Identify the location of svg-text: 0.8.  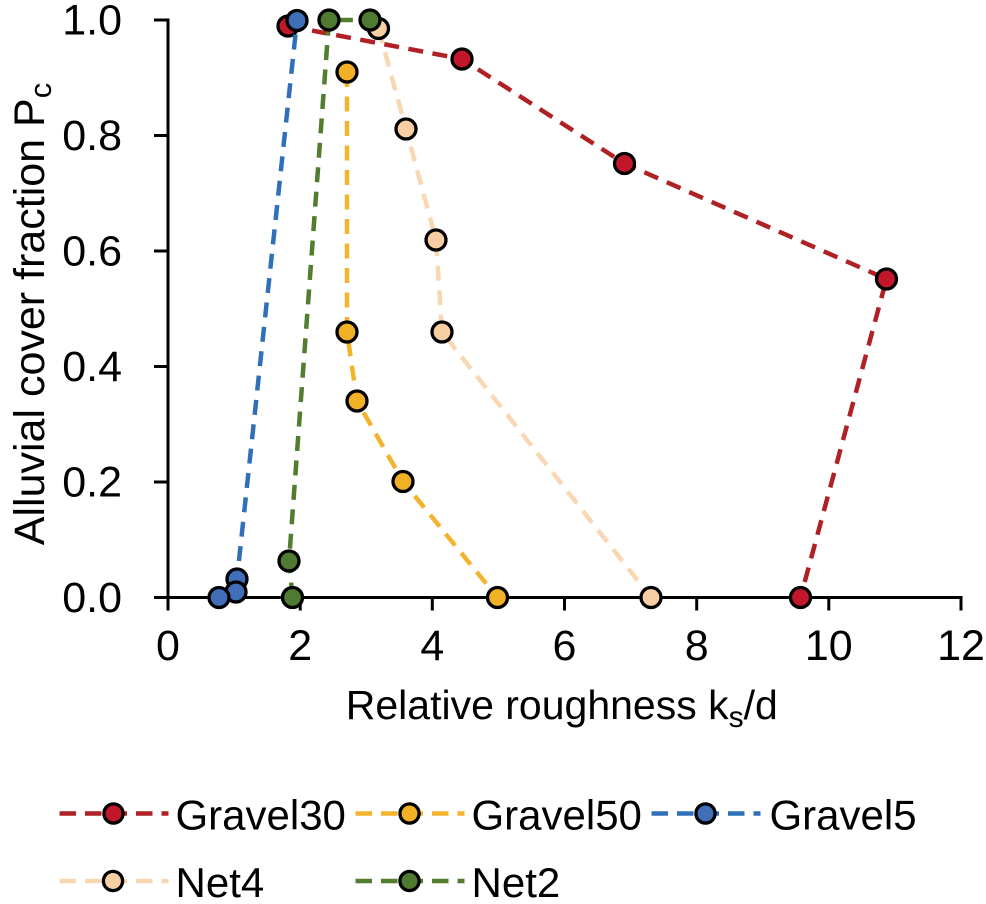
(92, 136).